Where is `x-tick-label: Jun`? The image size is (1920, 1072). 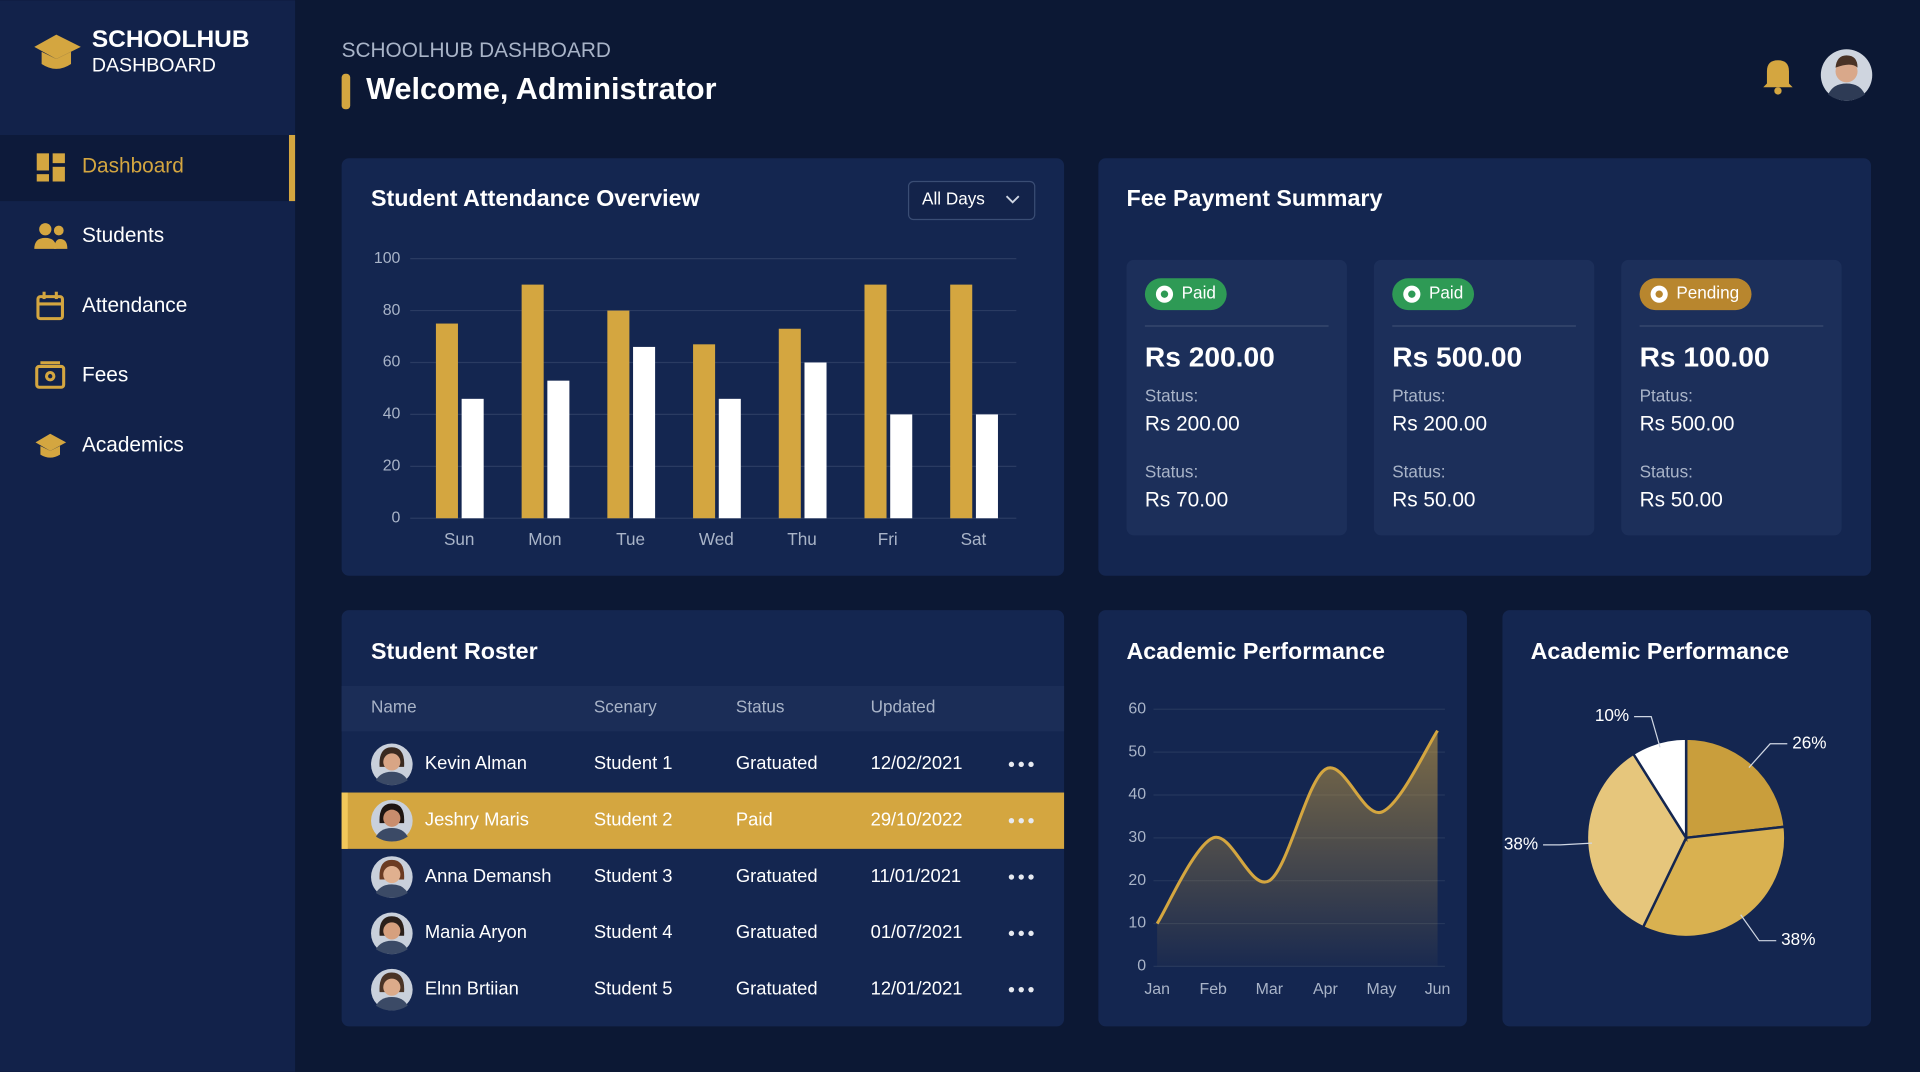 x-tick-label: Jun is located at coordinates (1438, 989).